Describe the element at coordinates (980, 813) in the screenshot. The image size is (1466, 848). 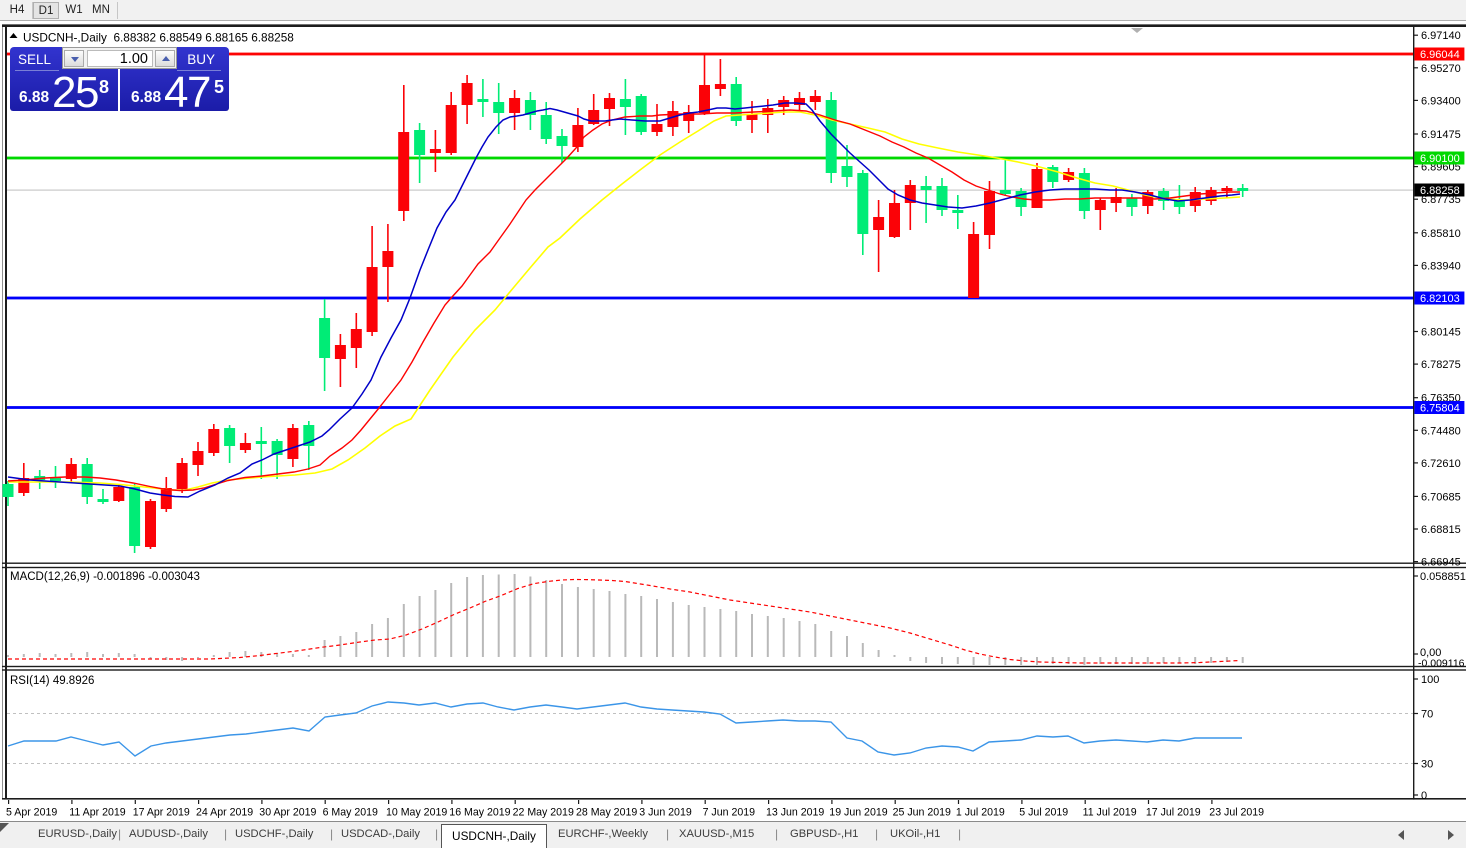
I see `svg-text: 1 Jul 2019` at that location.